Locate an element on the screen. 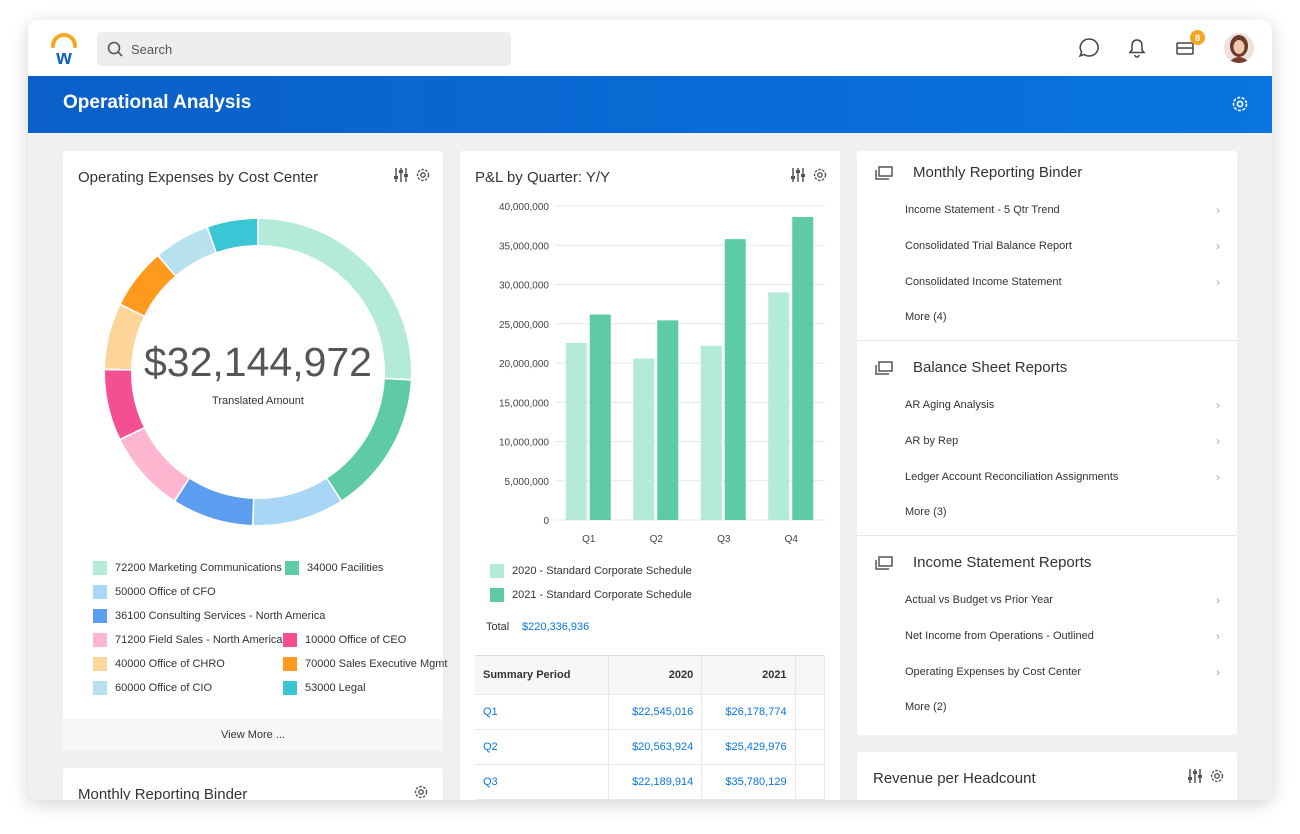 This screenshot has height=834, width=1300. total-value-link: $220,336,936 is located at coordinates (556, 627).